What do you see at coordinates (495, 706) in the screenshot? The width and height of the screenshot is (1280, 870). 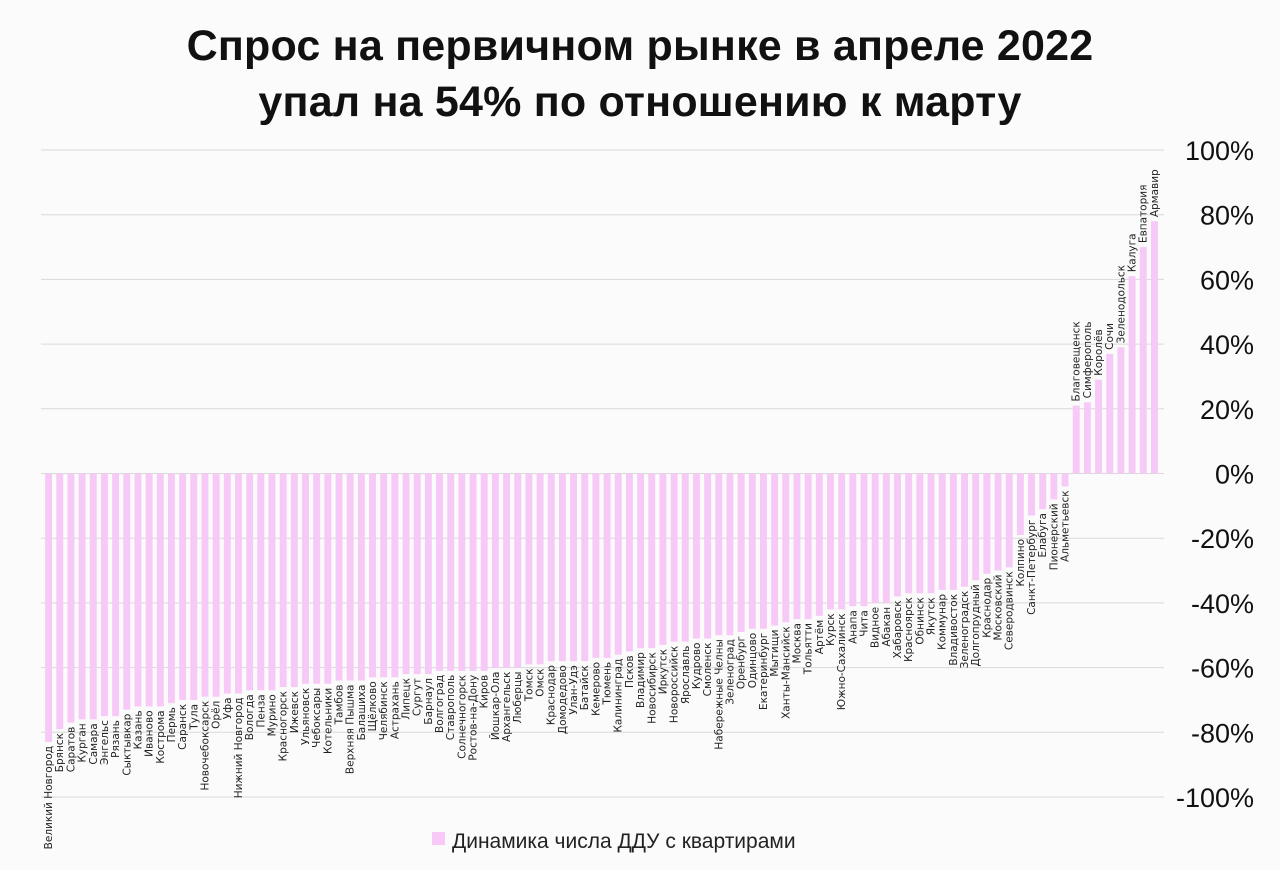 I see `category-label: Йошкар-Ола` at bounding box center [495, 706].